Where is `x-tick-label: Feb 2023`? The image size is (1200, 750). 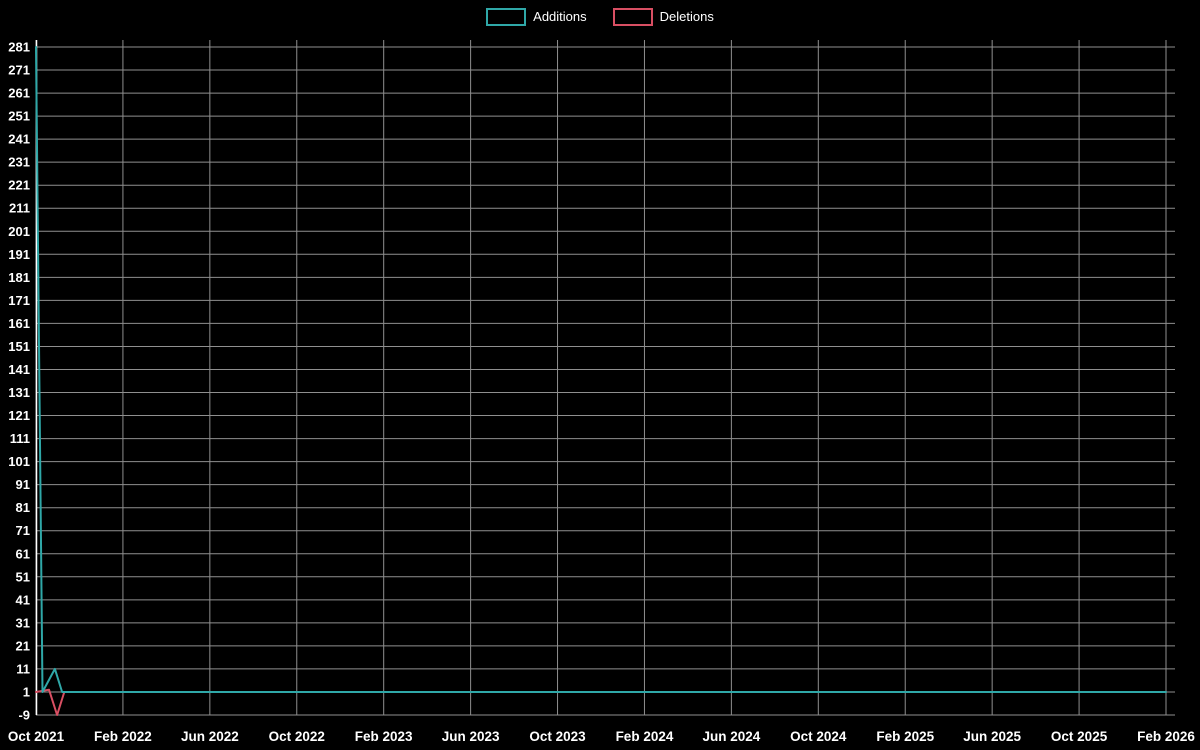 x-tick-label: Feb 2023 is located at coordinates (384, 736).